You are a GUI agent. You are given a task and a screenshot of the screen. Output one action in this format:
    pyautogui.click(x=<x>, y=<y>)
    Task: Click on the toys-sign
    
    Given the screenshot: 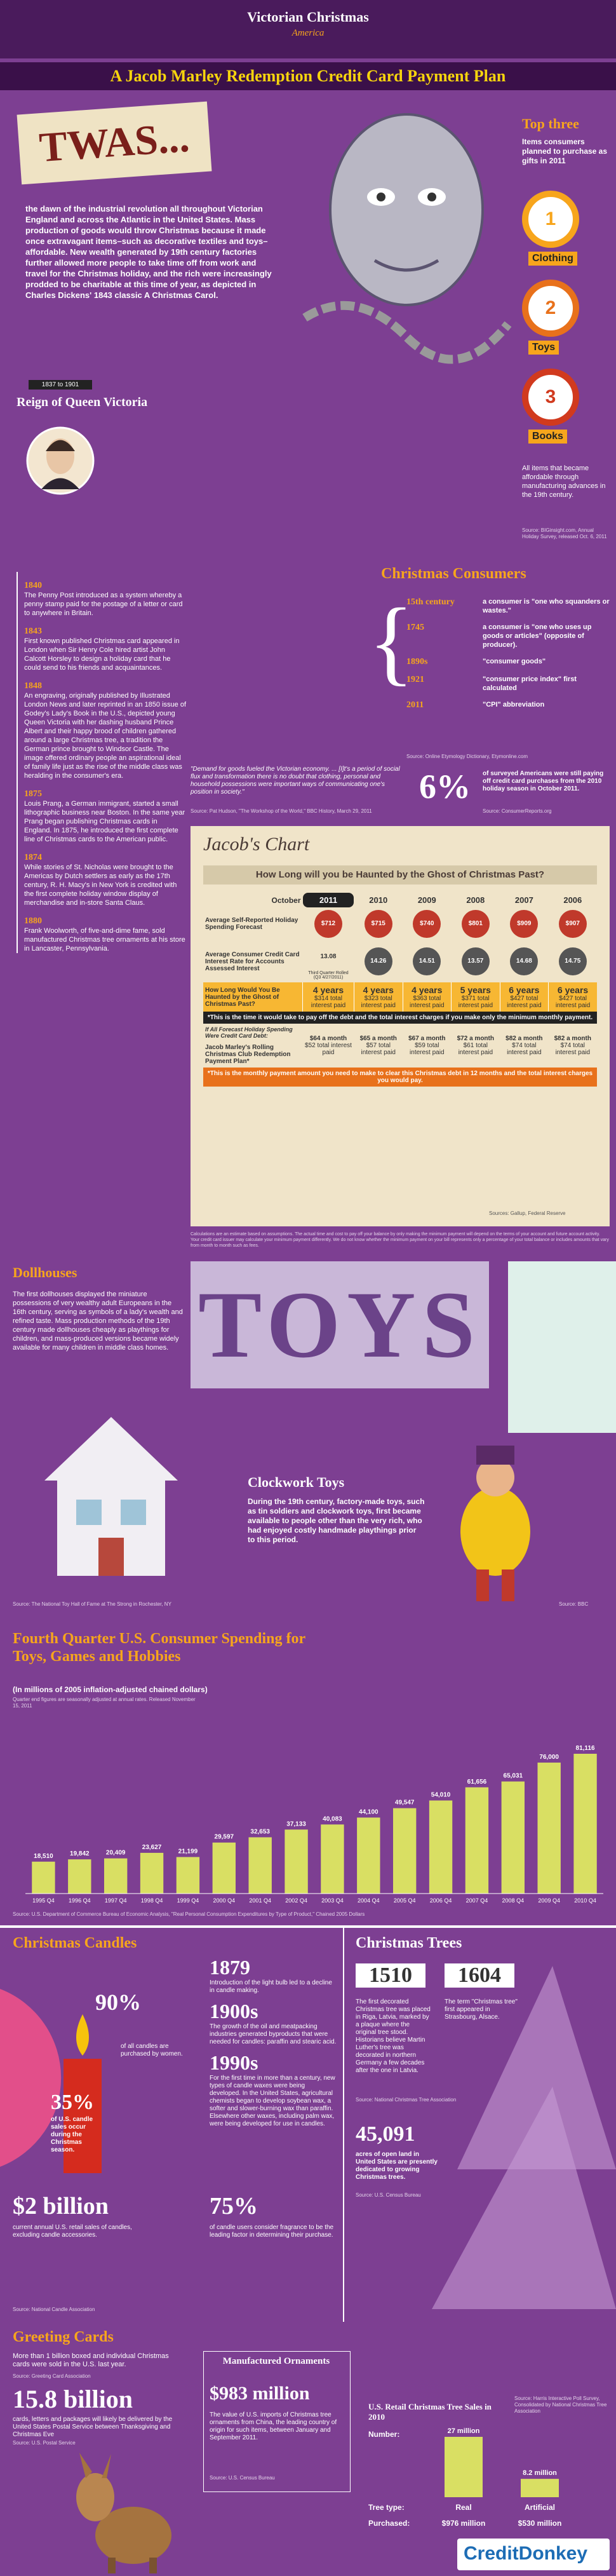 What is the action you would take?
    pyautogui.click(x=562, y=1347)
    